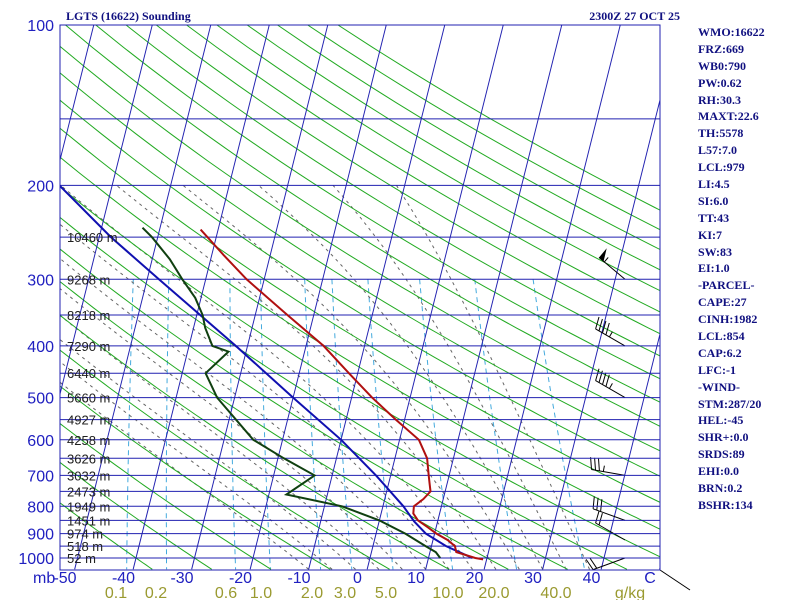  I want to click on pressure-tick-label: 200, so click(40, 186).